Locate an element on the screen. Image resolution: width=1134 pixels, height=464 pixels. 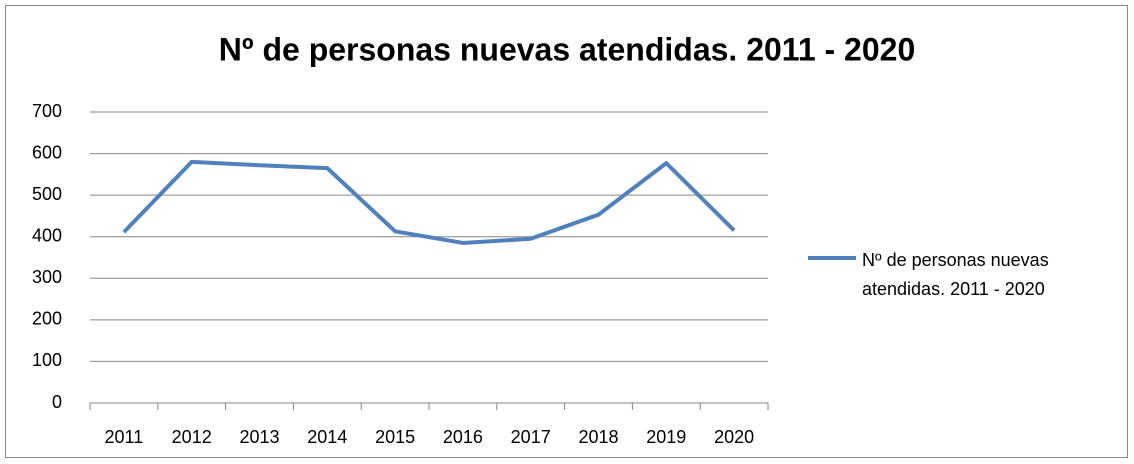
x-tick-label: 2012 is located at coordinates (192, 437).